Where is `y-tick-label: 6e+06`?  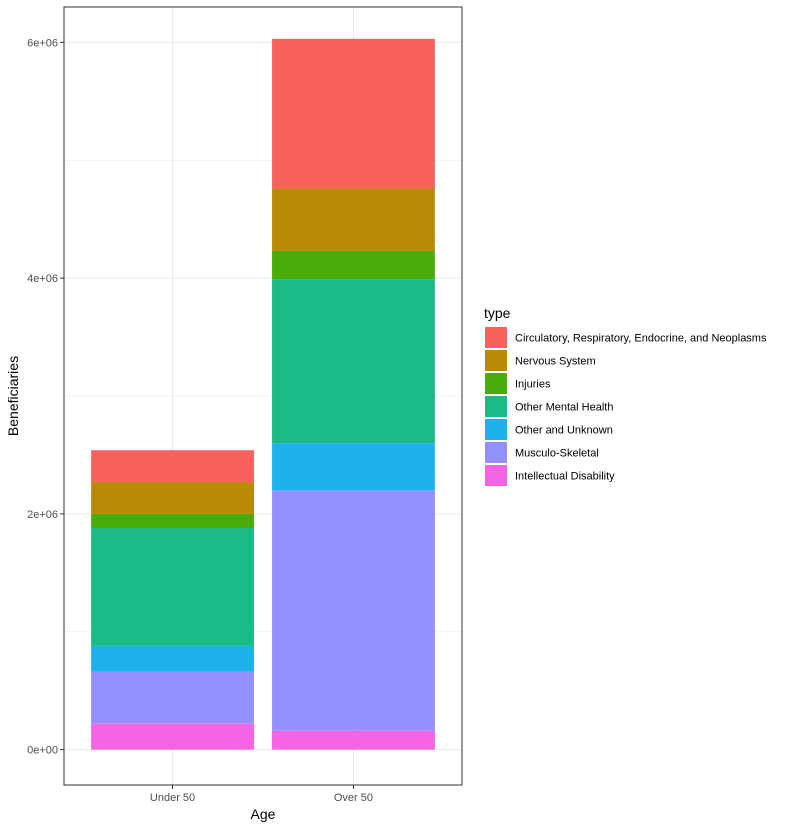 y-tick-label: 6e+06 is located at coordinates (42, 43).